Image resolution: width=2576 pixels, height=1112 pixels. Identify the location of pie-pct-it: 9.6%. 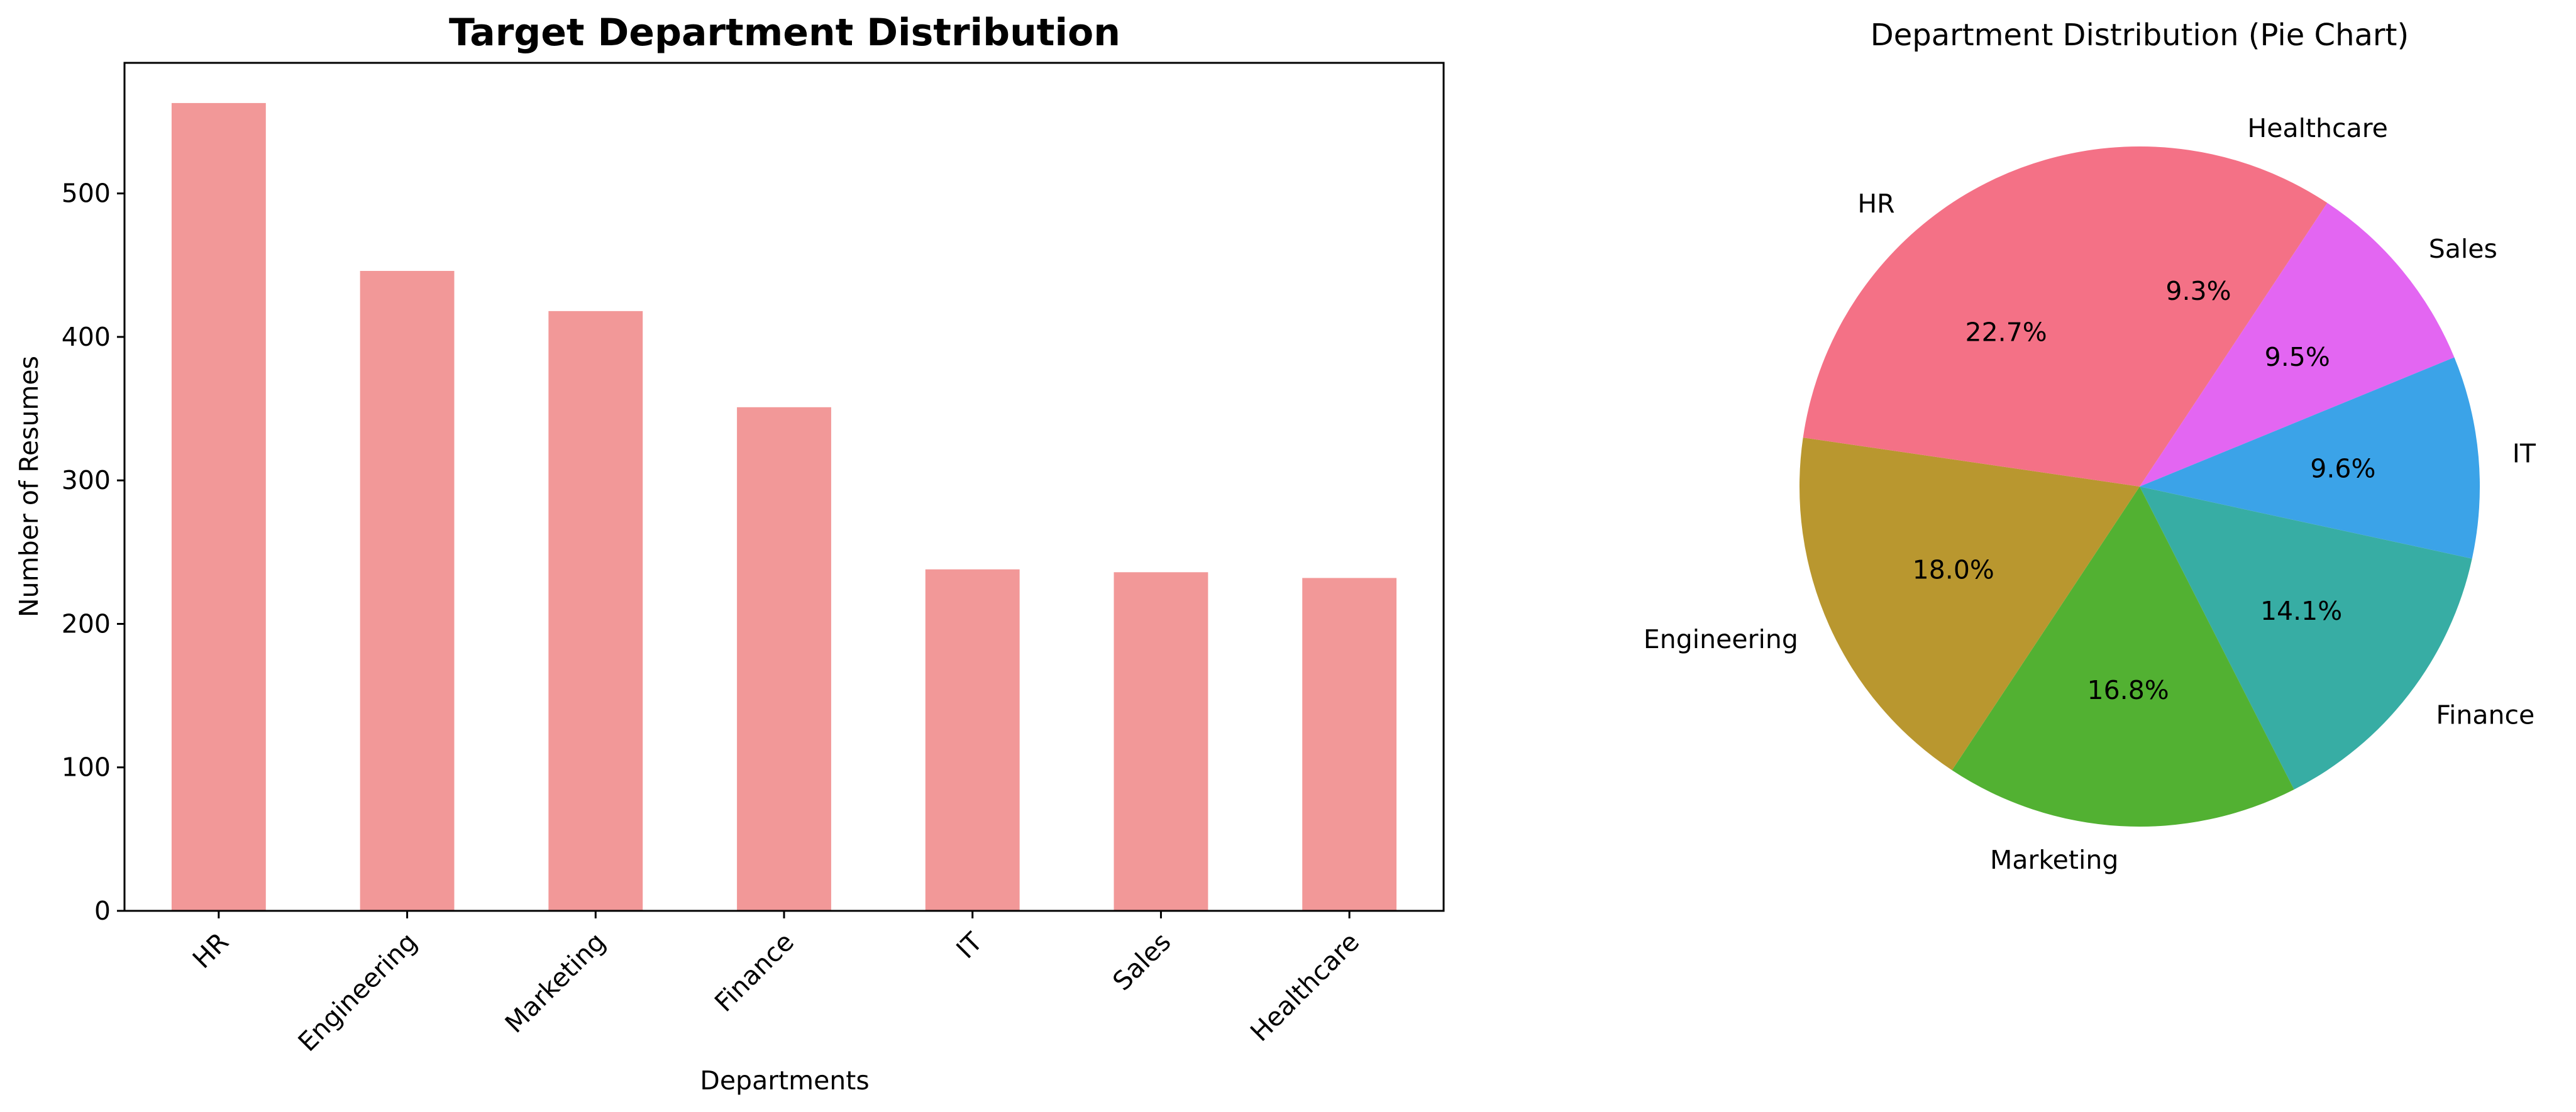
(2342, 468).